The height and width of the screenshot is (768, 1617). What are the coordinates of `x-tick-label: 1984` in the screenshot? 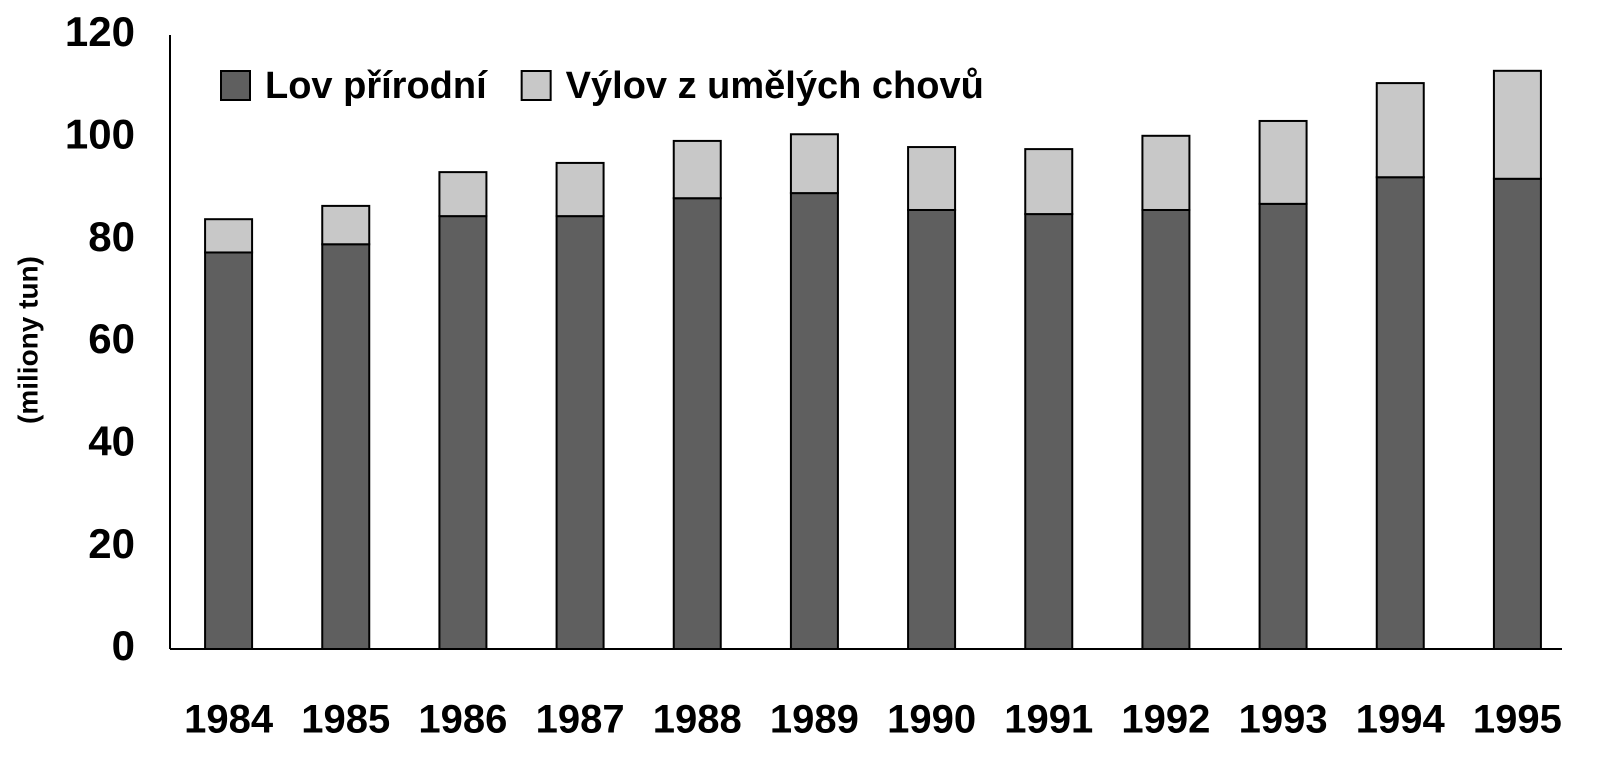 It's located at (229, 720).